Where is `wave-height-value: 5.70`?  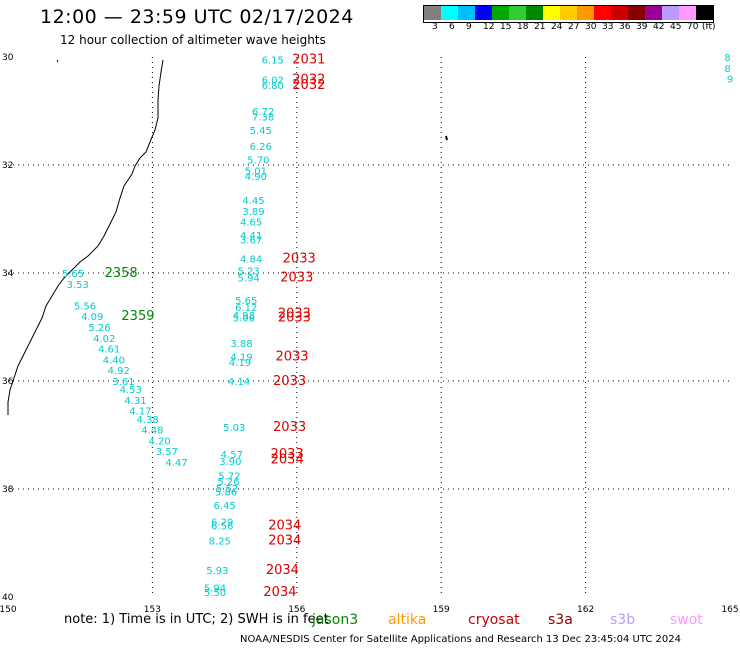
wave-height-value: 5.70 is located at coordinates (258, 161).